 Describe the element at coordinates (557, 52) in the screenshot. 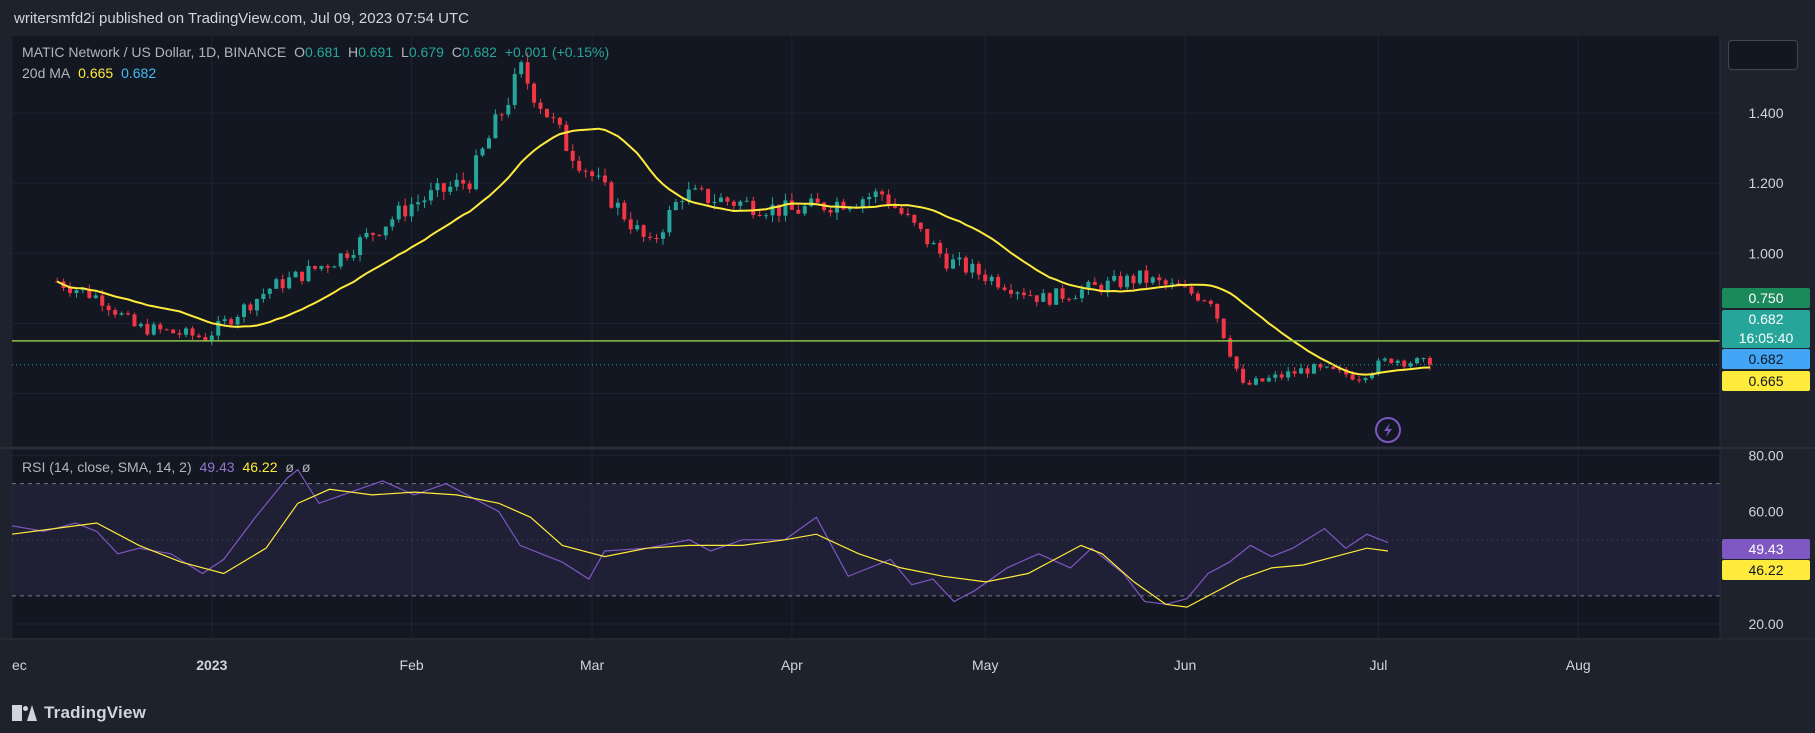

I see `change-value: +0.001 (+0.15%)` at that location.